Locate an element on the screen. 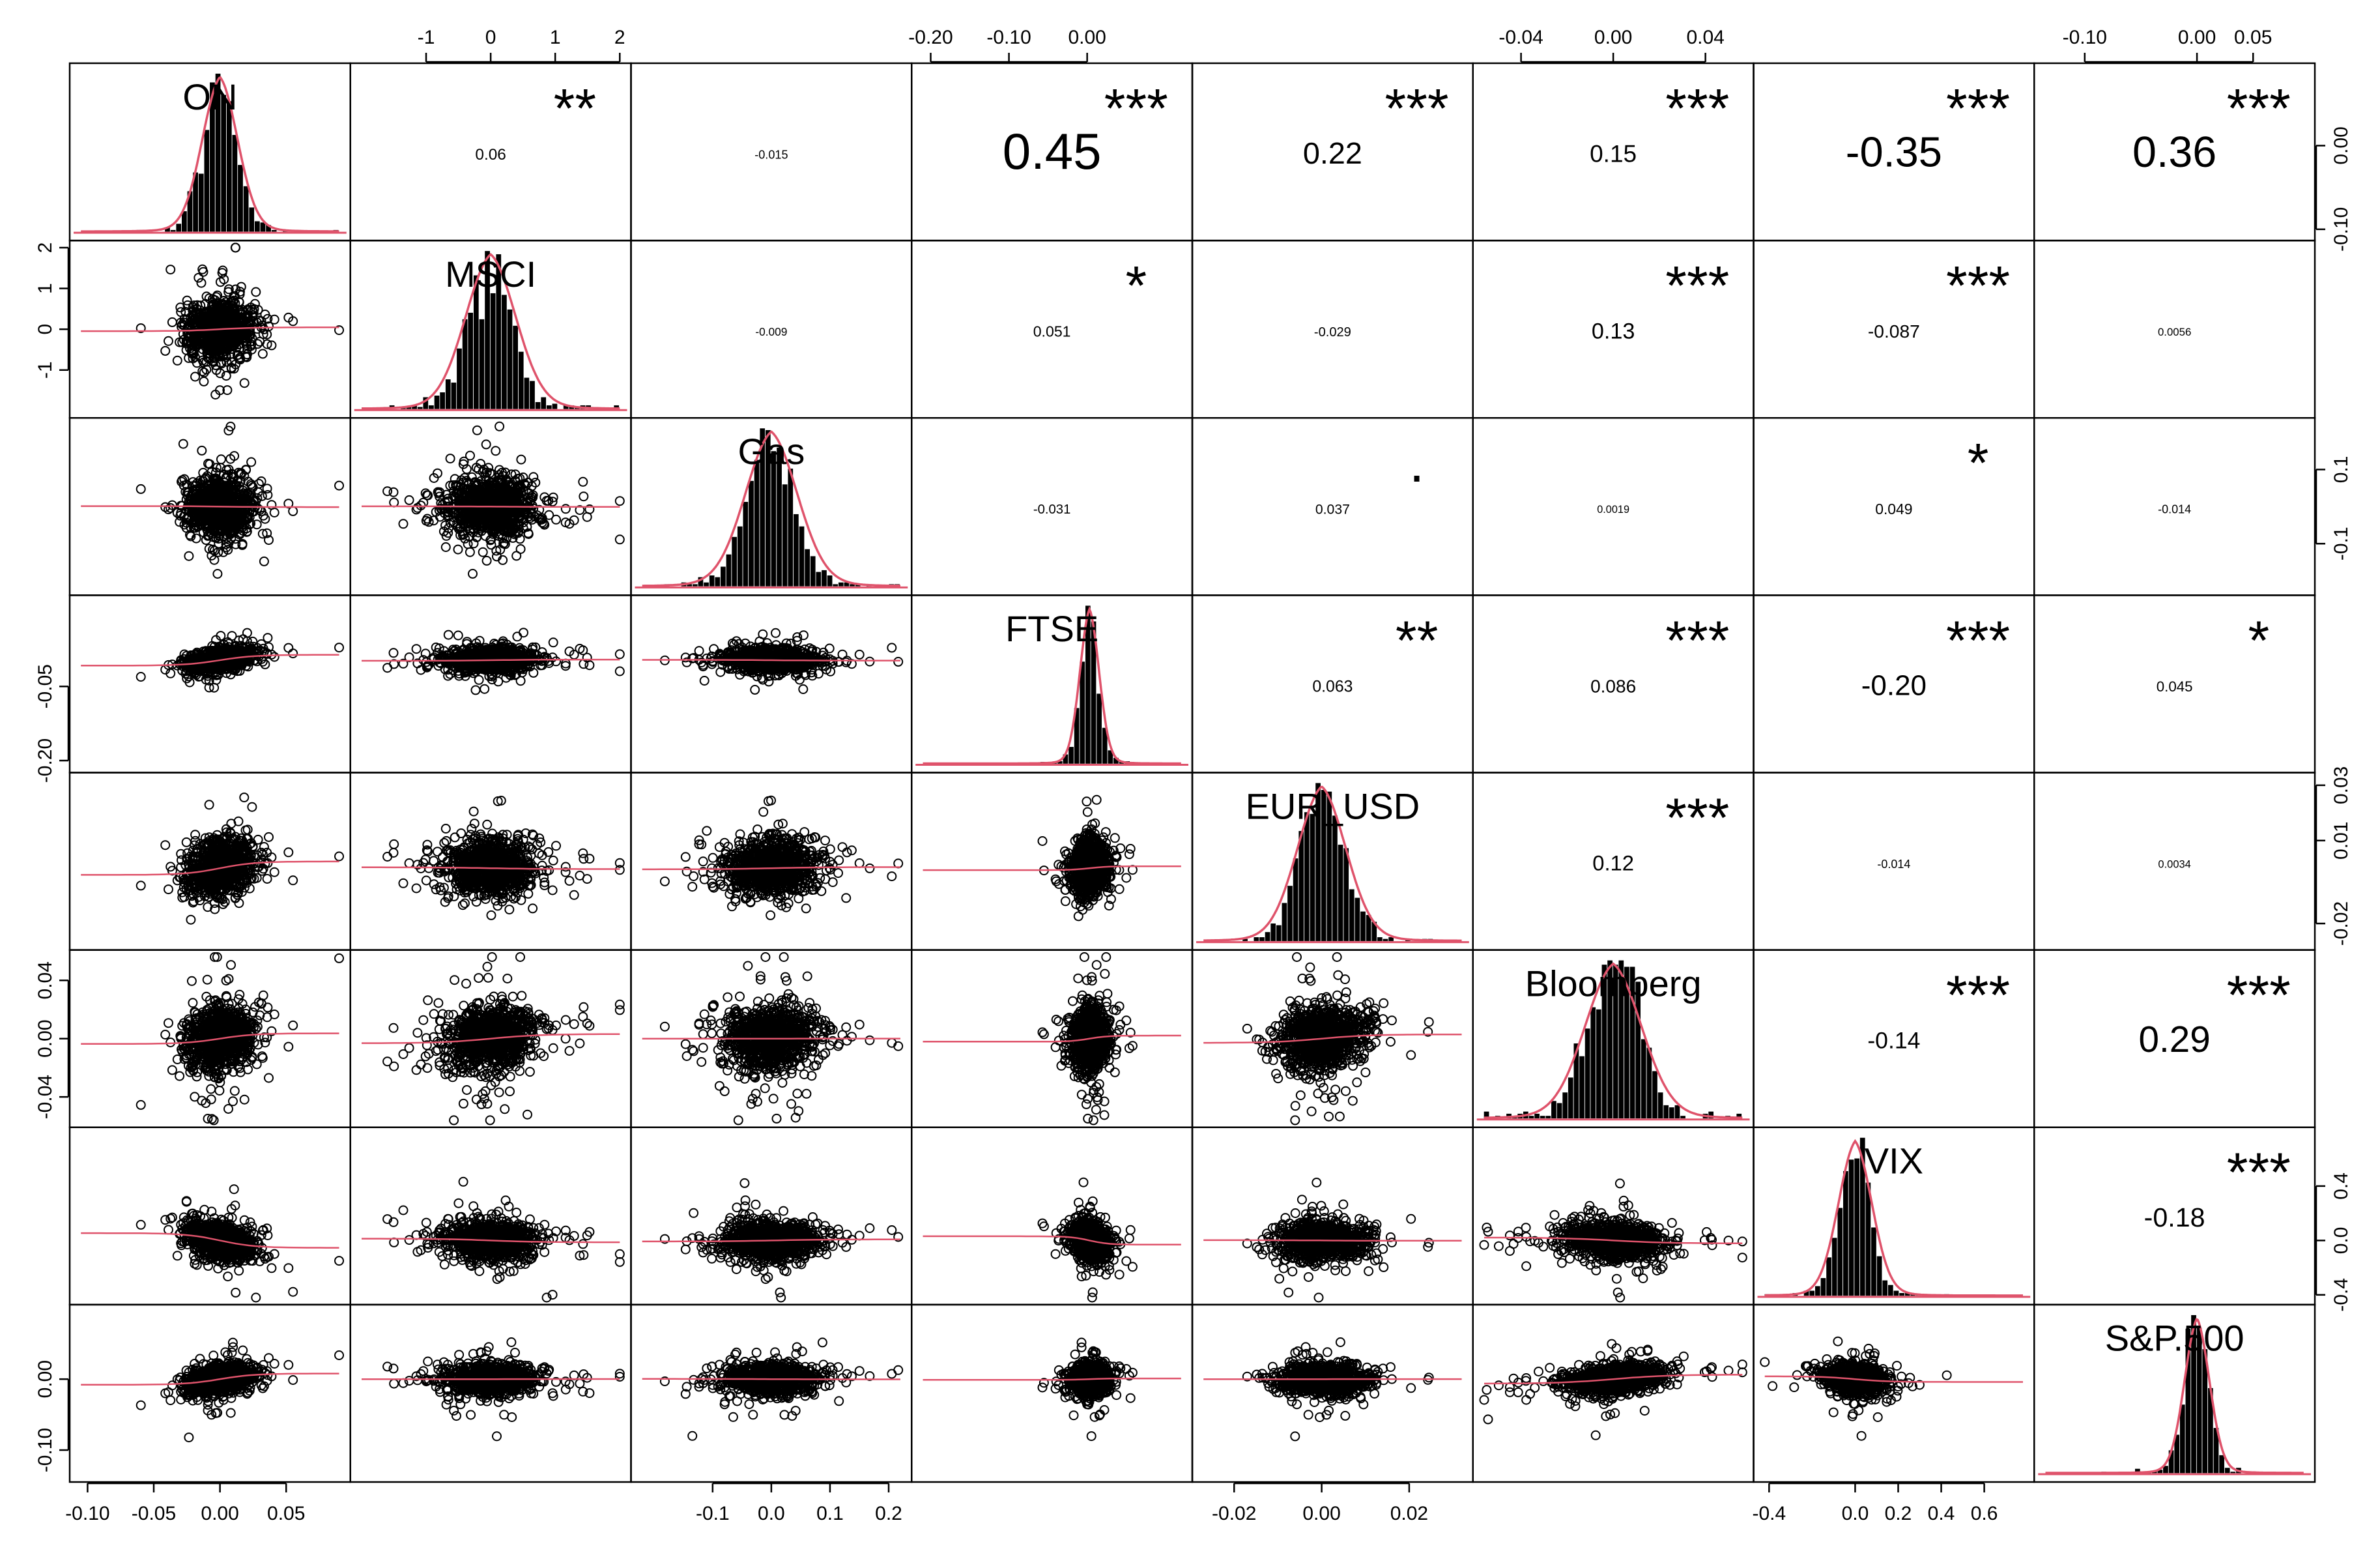 Image resolution: width=2380 pixels, height=1555 pixels. panel-gas-msci is located at coordinates (491, 506).